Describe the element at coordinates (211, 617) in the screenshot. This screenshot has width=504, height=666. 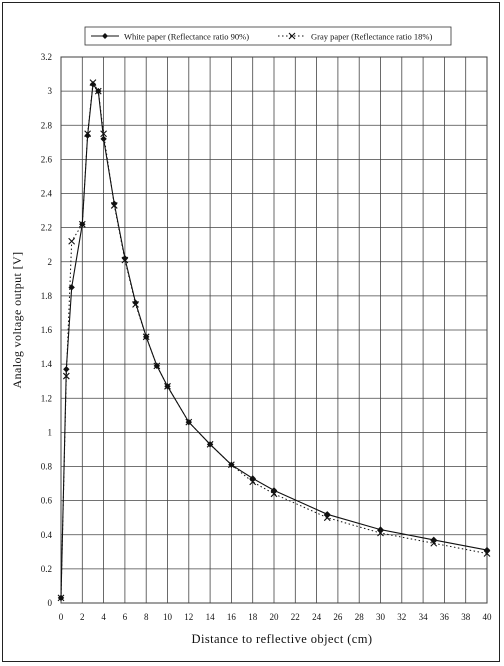
I see `x-tick-label: 14` at that location.